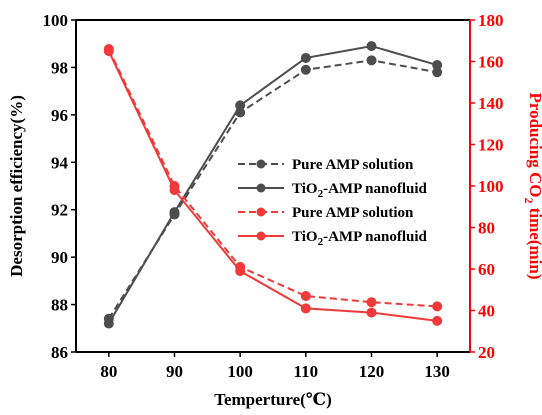 The height and width of the screenshot is (415, 542). I want to click on left-tick-label: 90, so click(59, 257).